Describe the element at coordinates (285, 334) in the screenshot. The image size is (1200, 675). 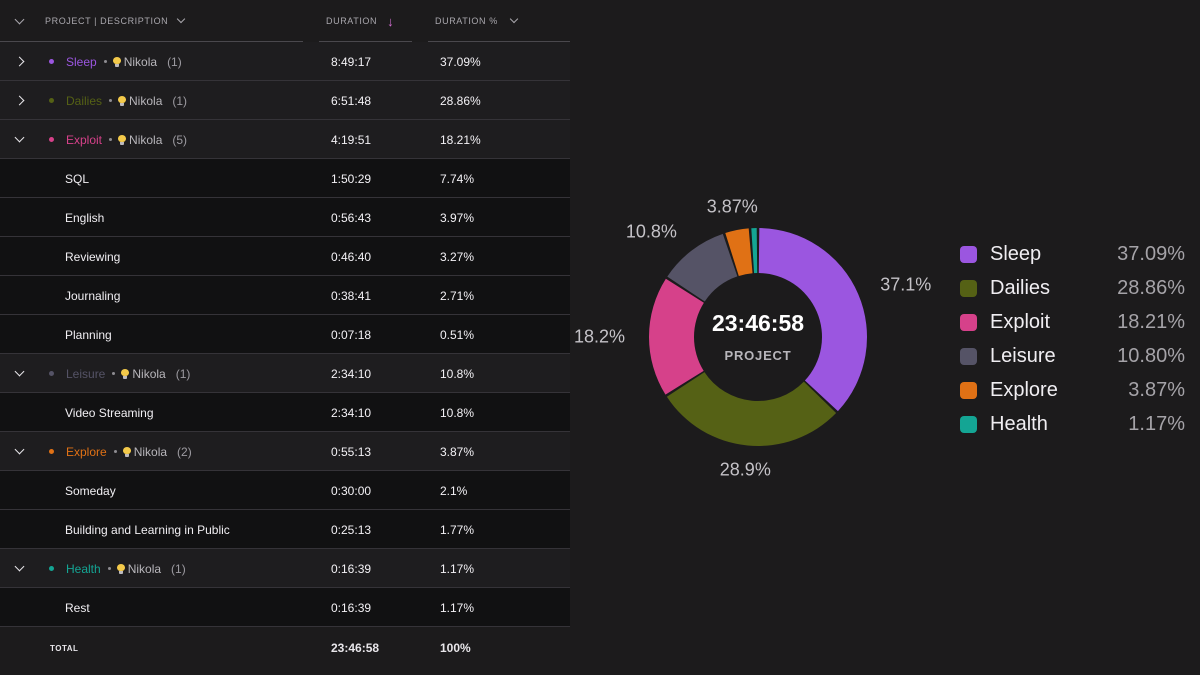
I see `table-row-entry: Planning 0:07:18 0.51%` at that location.